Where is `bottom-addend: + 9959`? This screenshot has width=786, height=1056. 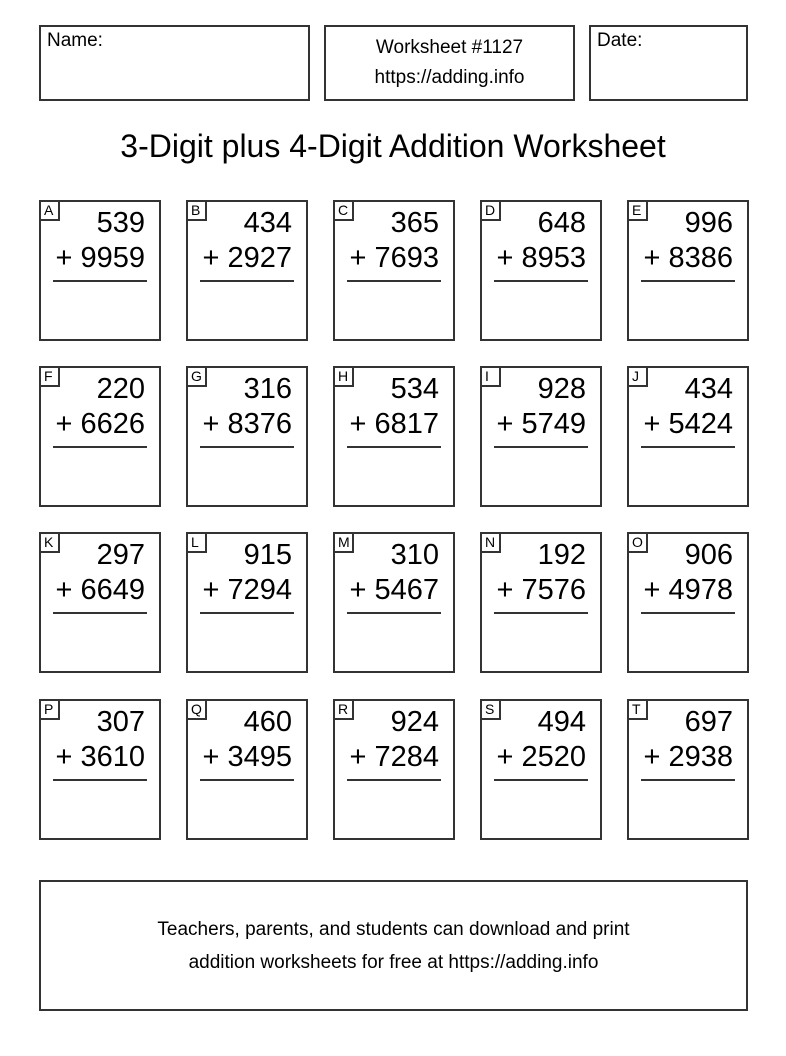 bottom-addend: + 9959 is located at coordinates (100, 258).